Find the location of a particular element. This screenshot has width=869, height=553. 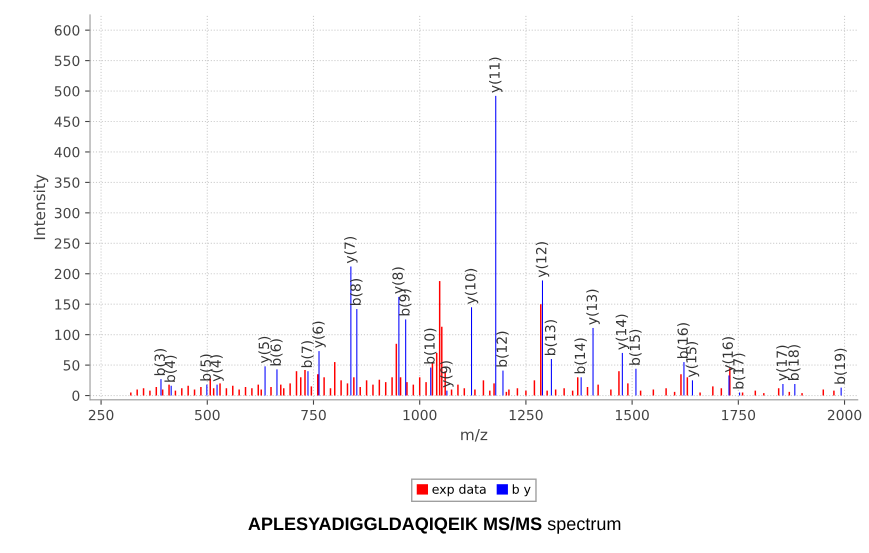

annotation: b(19) is located at coordinates (840, 366).